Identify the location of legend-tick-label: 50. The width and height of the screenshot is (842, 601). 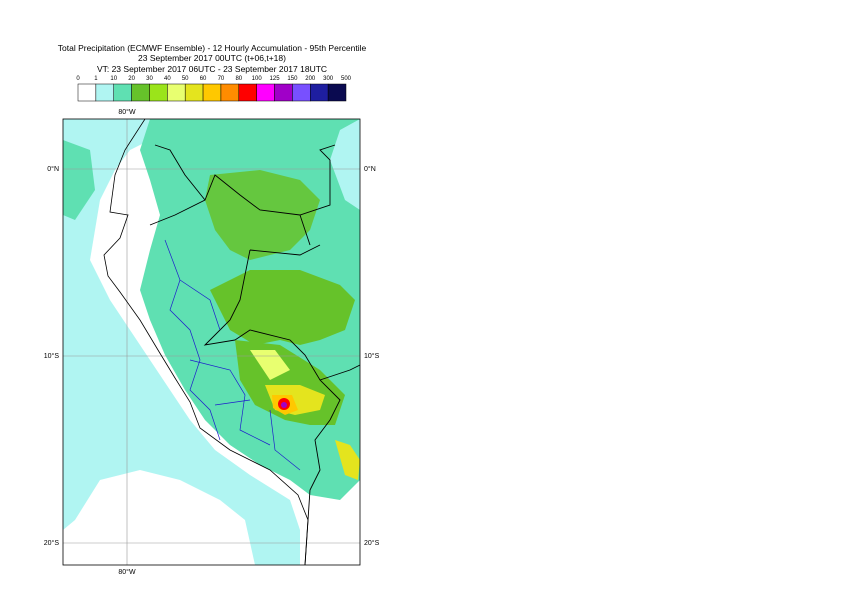
(185, 79).